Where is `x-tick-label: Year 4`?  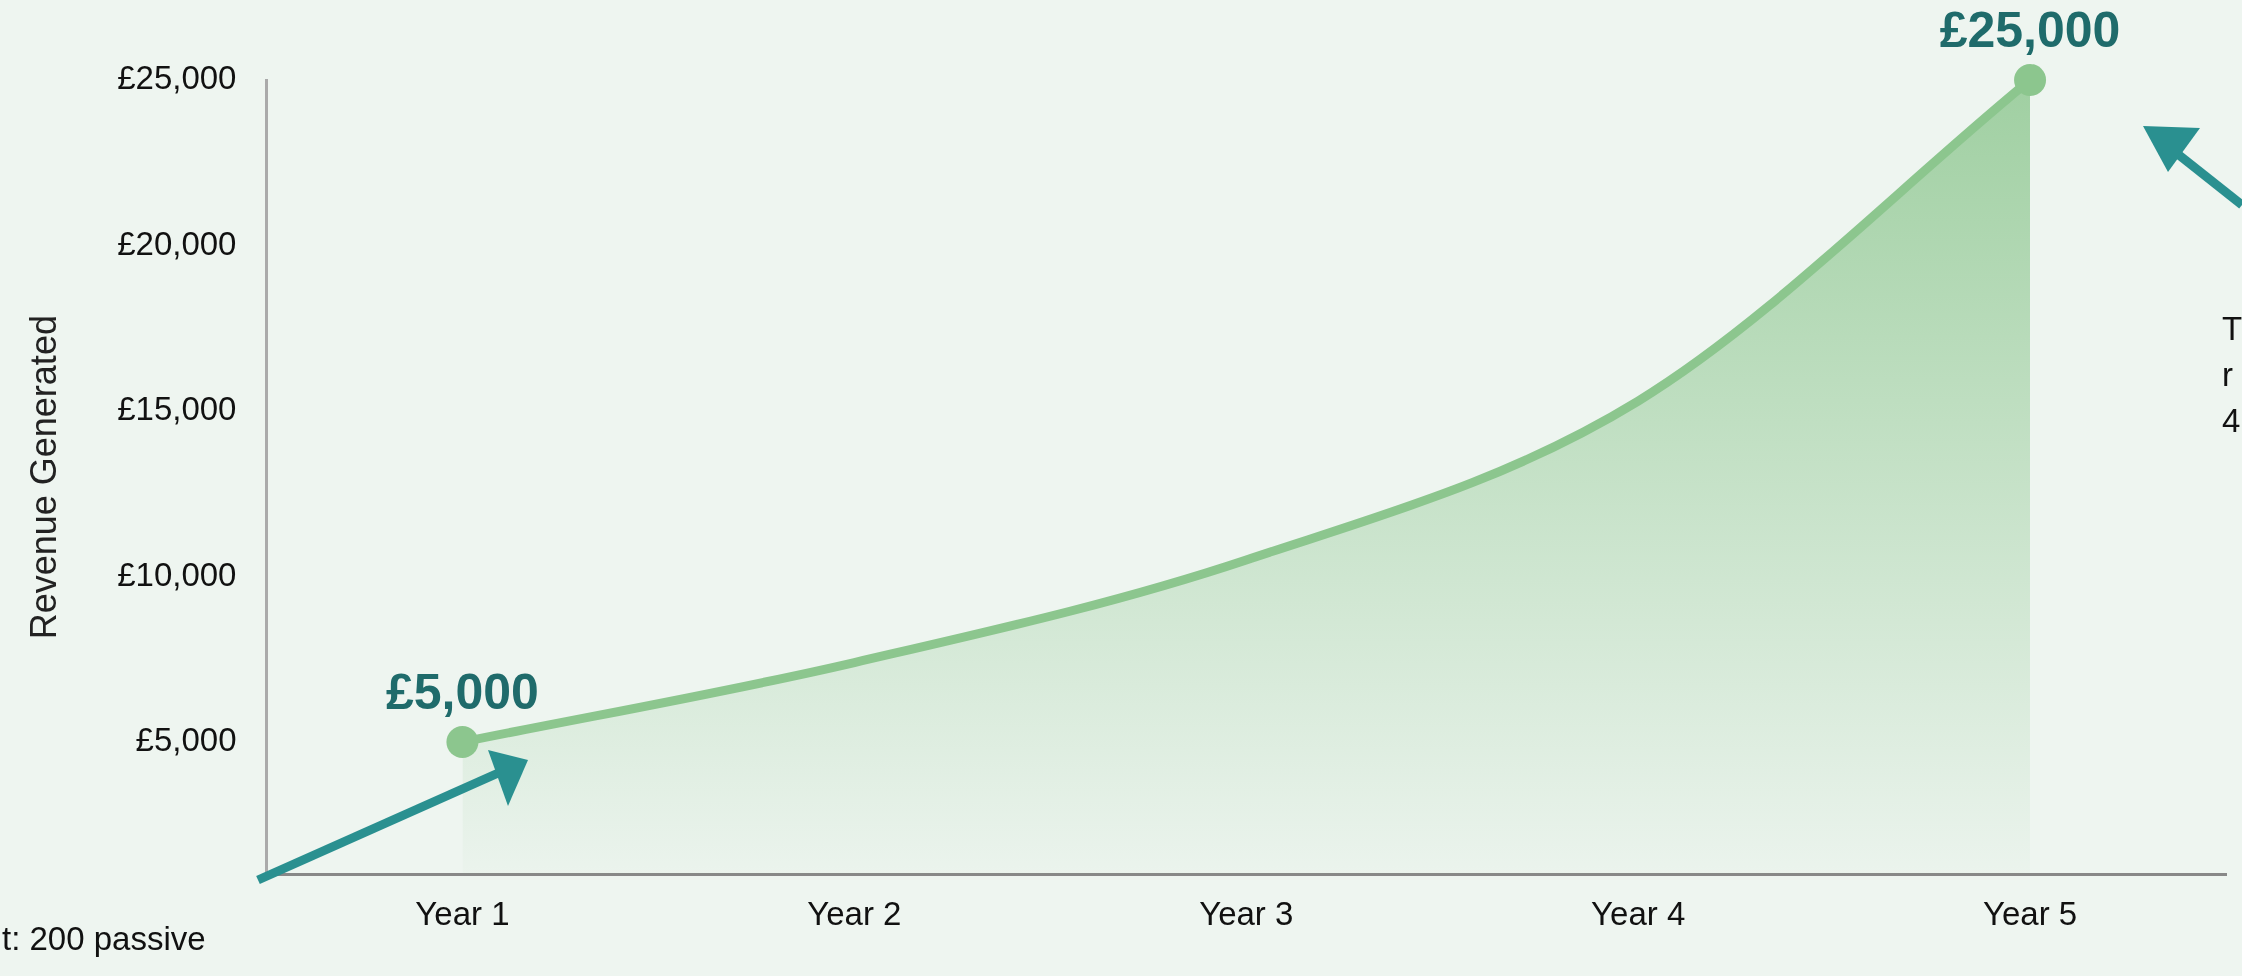 x-tick-label: Year 4 is located at coordinates (1638, 914).